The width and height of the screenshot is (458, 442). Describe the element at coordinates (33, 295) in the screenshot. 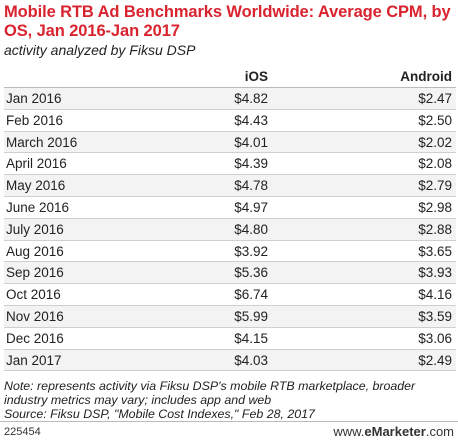

I see `row-label: Oct 2016` at that location.